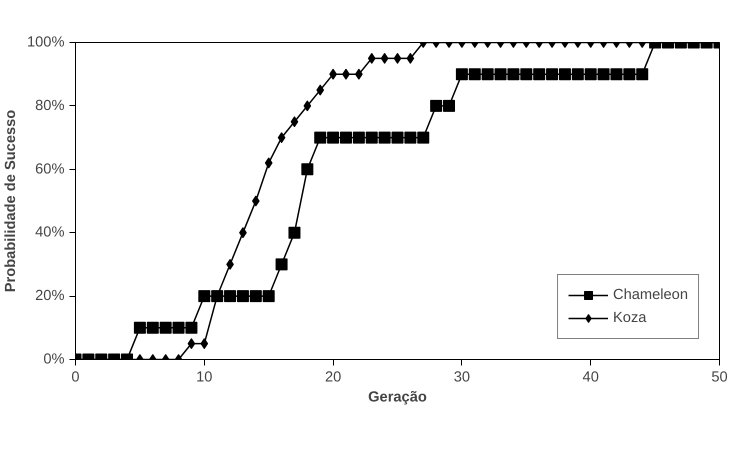 This screenshot has height=459, width=749. Describe the element at coordinates (590, 378) in the screenshot. I see `x-tick-label: 40` at that location.